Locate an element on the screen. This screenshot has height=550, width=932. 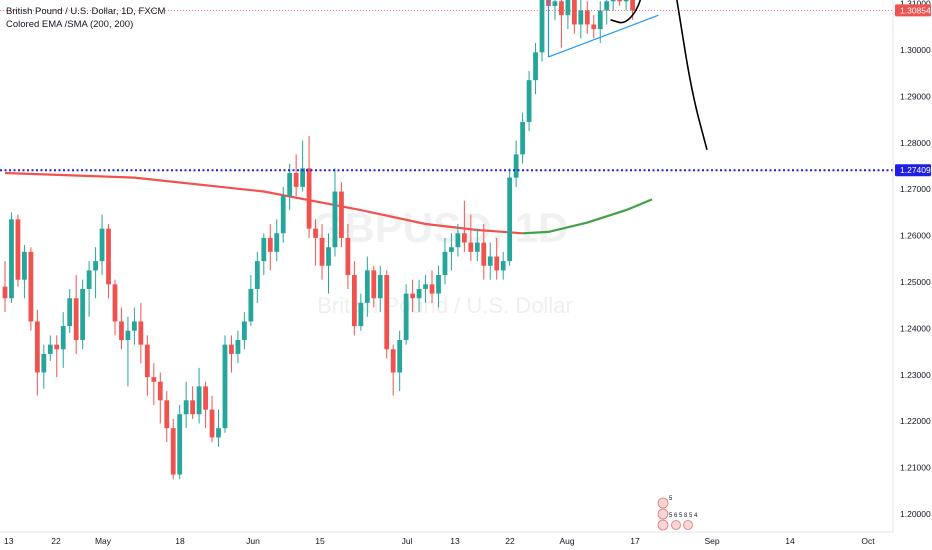
price-tick-label: 1.23000 is located at coordinates (915, 375).